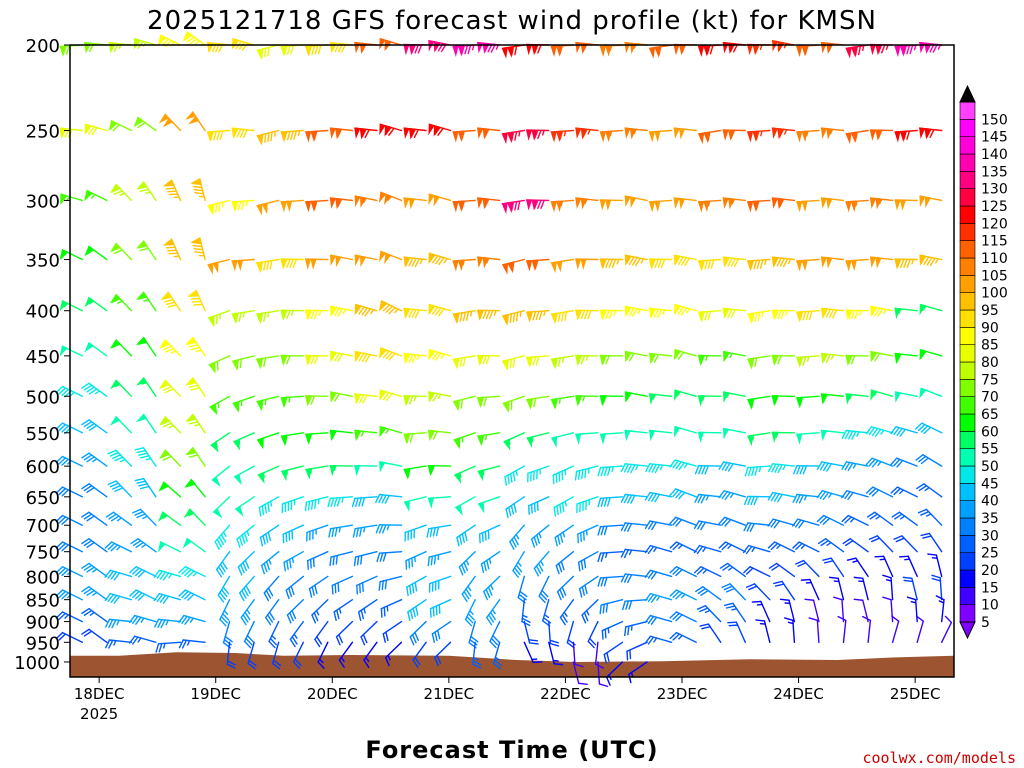 The height and width of the screenshot is (768, 1024). Describe the element at coordinates (990, 328) in the screenshot. I see `colorbar-label: 90` at that location.